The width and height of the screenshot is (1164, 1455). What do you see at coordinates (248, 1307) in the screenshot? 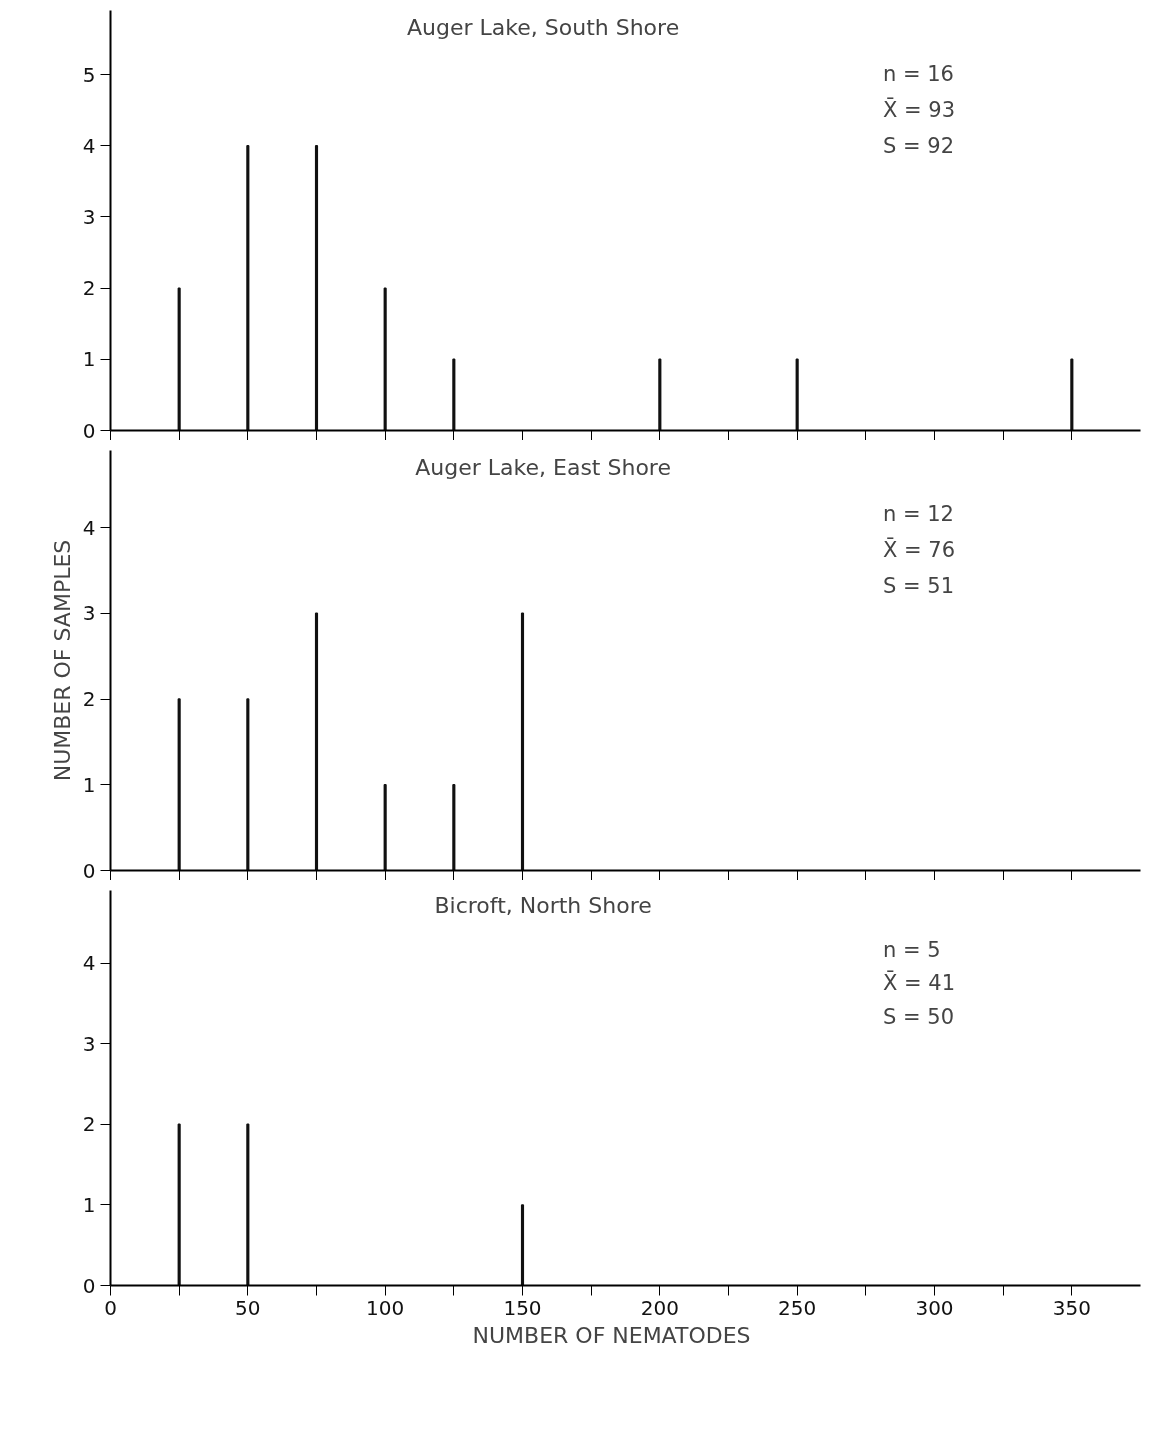
I see `x-tick-label: 50` at bounding box center [248, 1307].